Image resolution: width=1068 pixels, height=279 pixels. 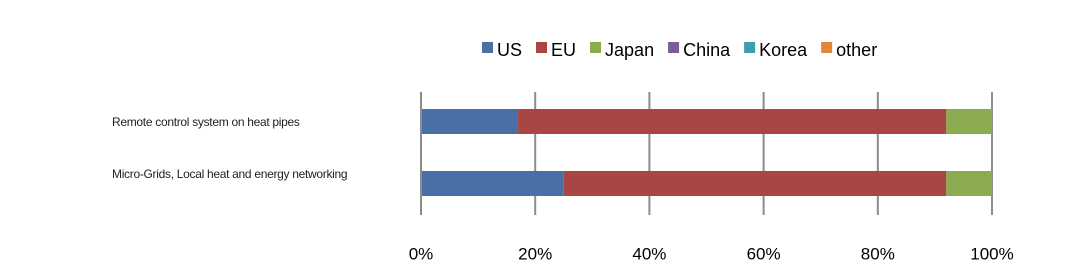 What do you see at coordinates (783, 50) in the screenshot?
I see `legend-label: Korea` at bounding box center [783, 50].